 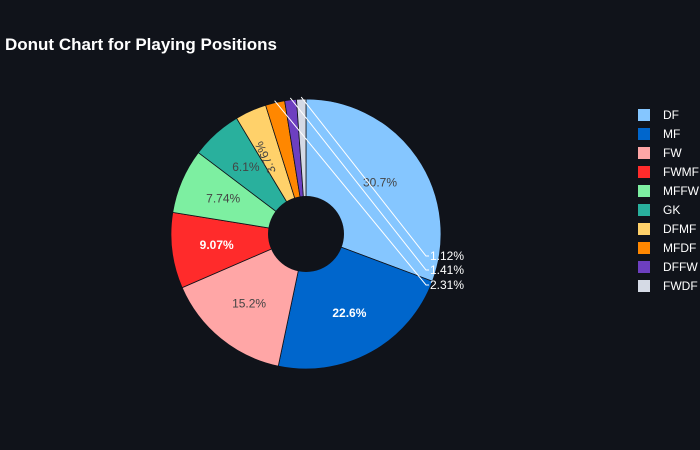 What do you see at coordinates (658, 115) in the screenshot?
I see `legend-item-df: DF` at bounding box center [658, 115].